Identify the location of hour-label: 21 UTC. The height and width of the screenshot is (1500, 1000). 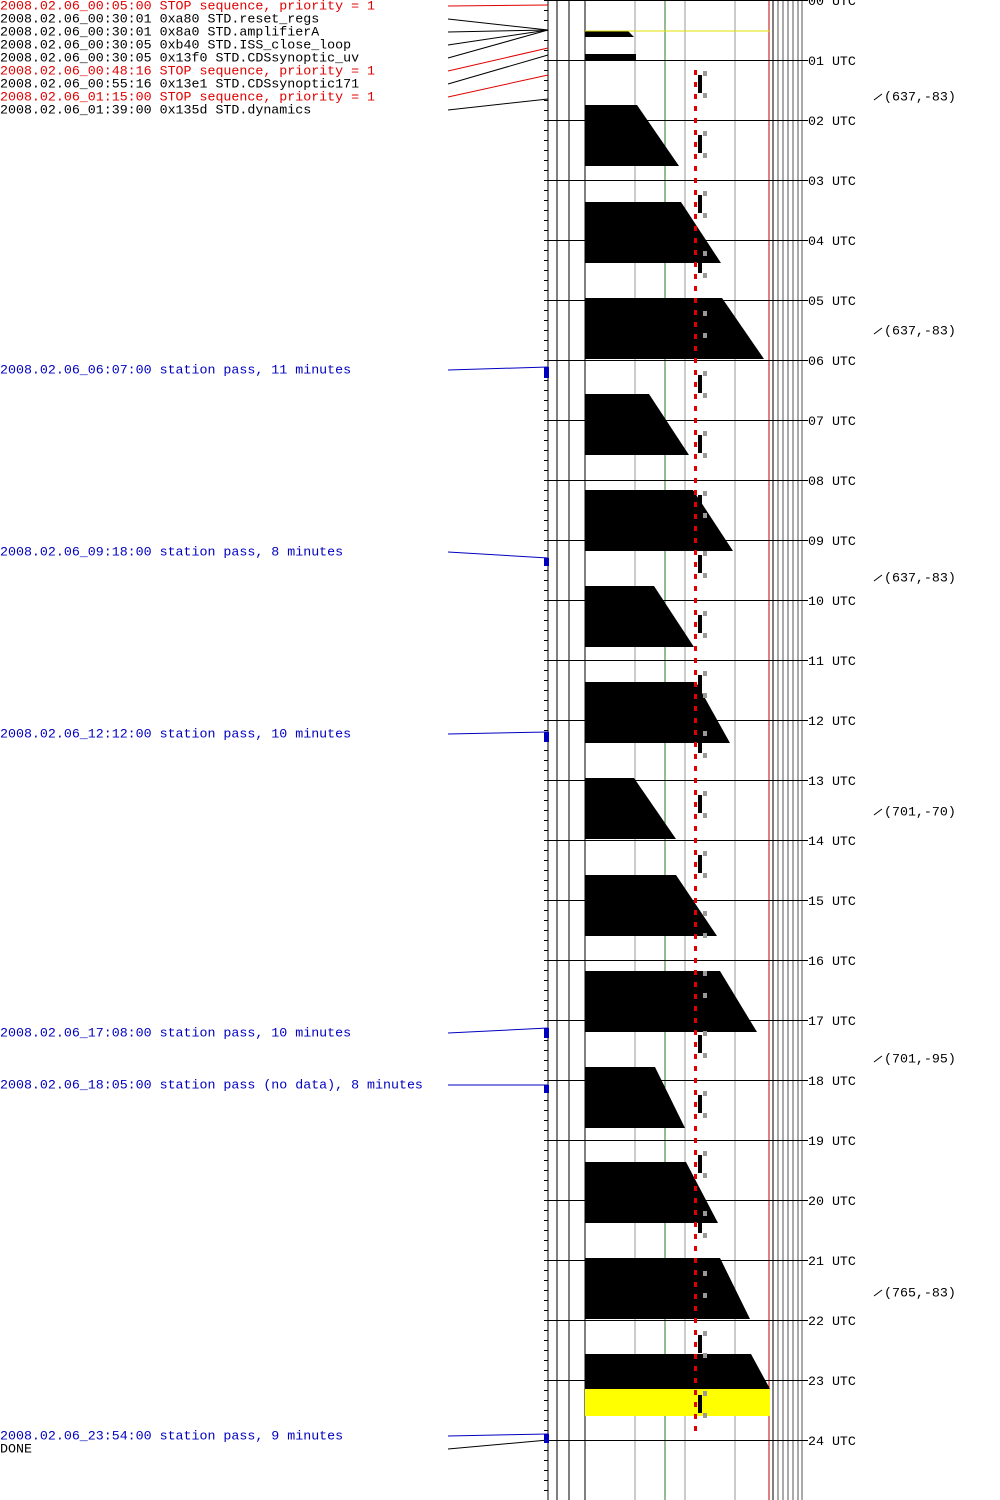
(832, 1261).